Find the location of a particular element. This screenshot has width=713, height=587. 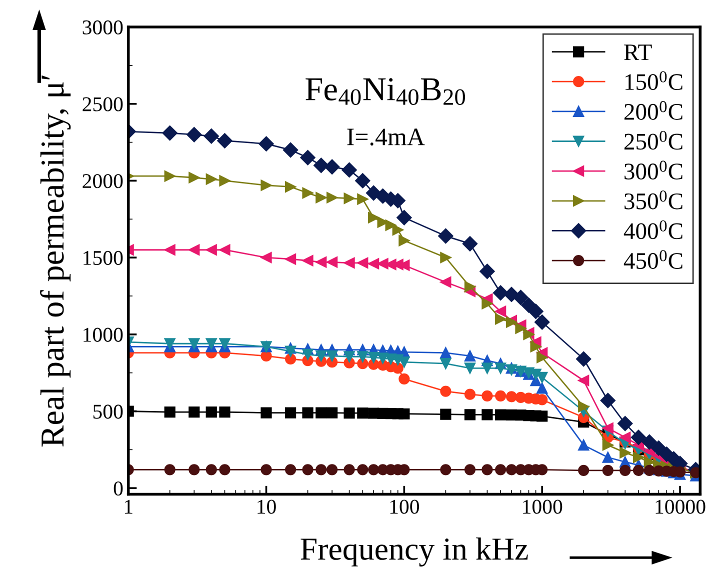

legend-label: 150$^{0}$C is located at coordinates (654, 80).